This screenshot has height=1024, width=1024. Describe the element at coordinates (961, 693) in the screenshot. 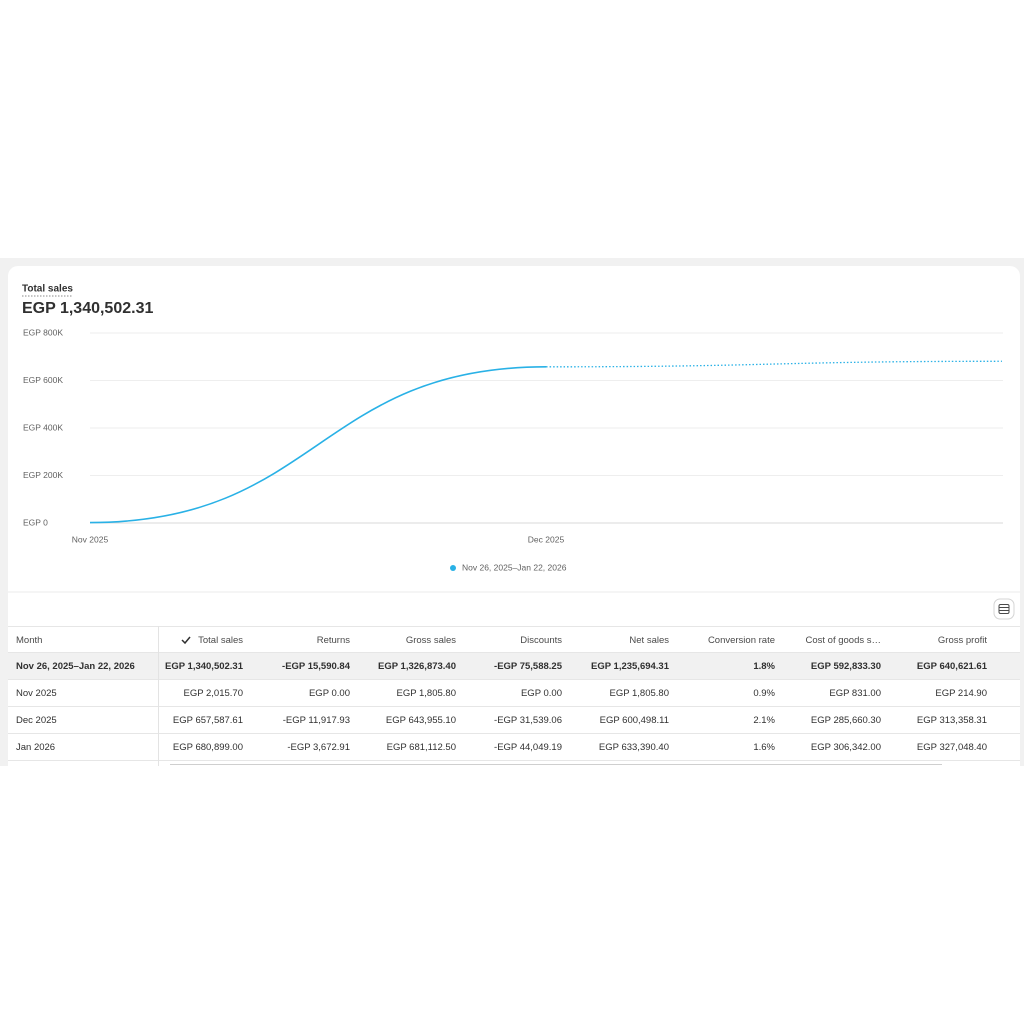

I see `table-cell: EGP 214.90` at that location.